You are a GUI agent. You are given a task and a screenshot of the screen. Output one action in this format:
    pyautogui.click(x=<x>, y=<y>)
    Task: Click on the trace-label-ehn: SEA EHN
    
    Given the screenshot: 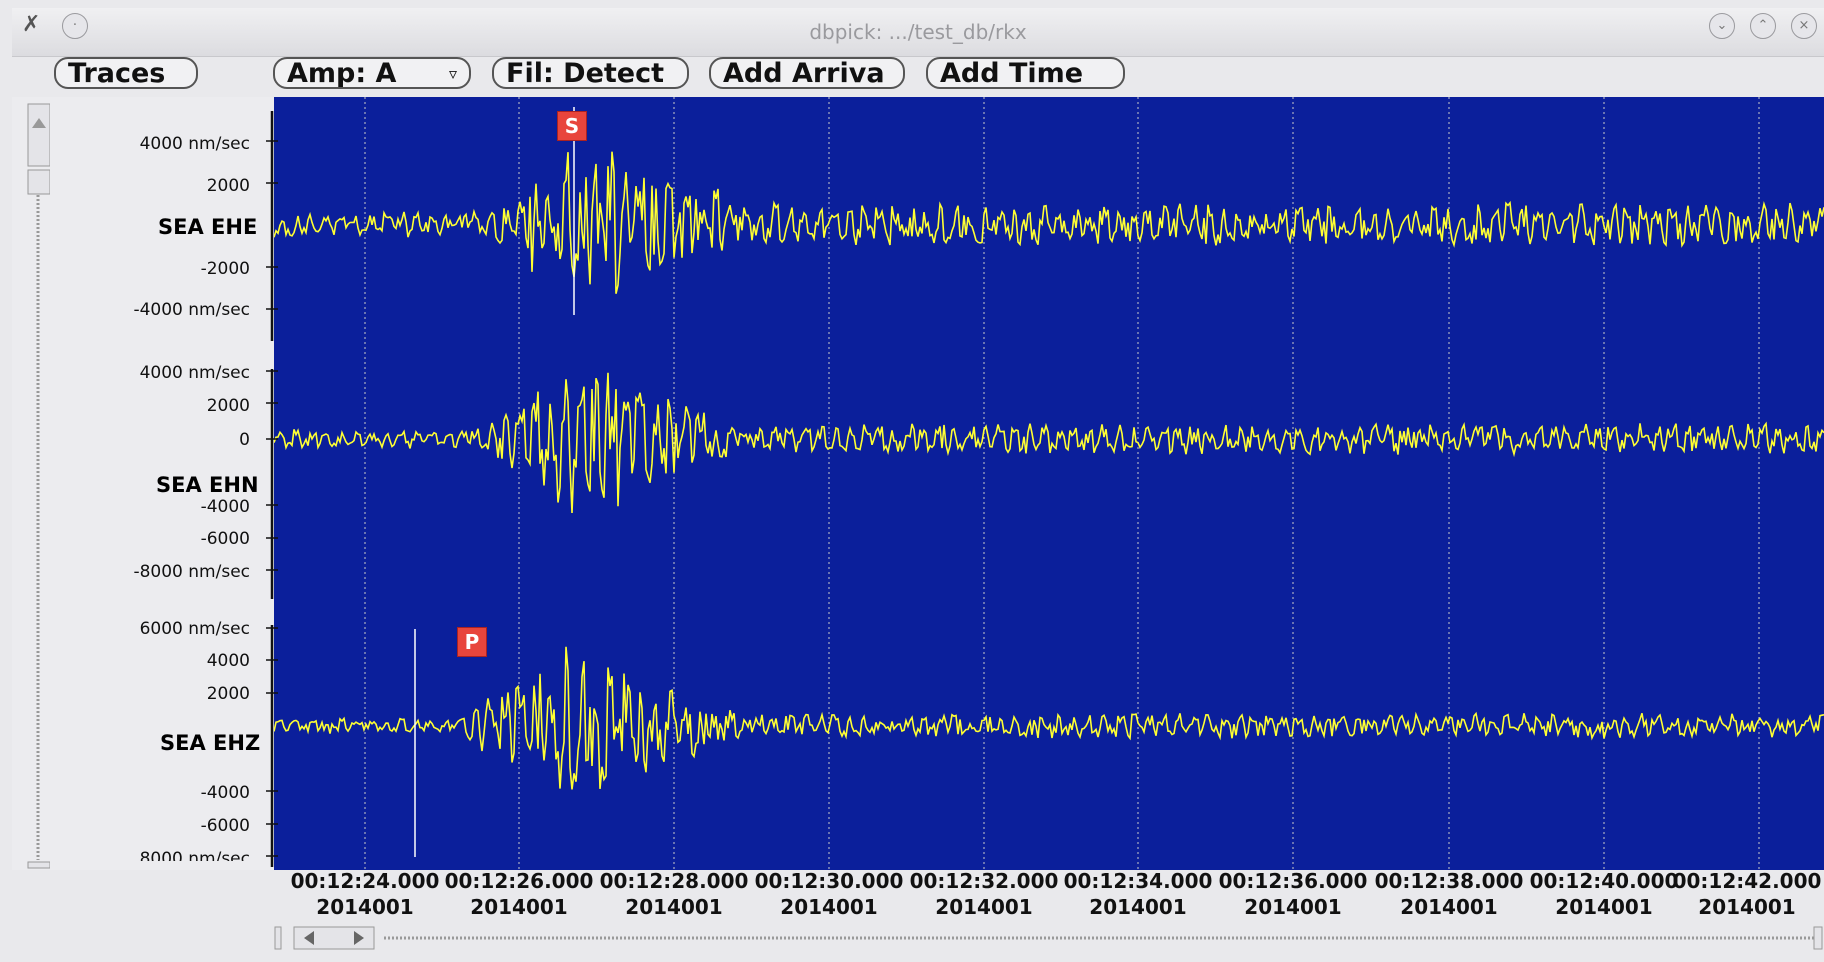 What is the action you would take?
    pyautogui.click(x=207, y=485)
    